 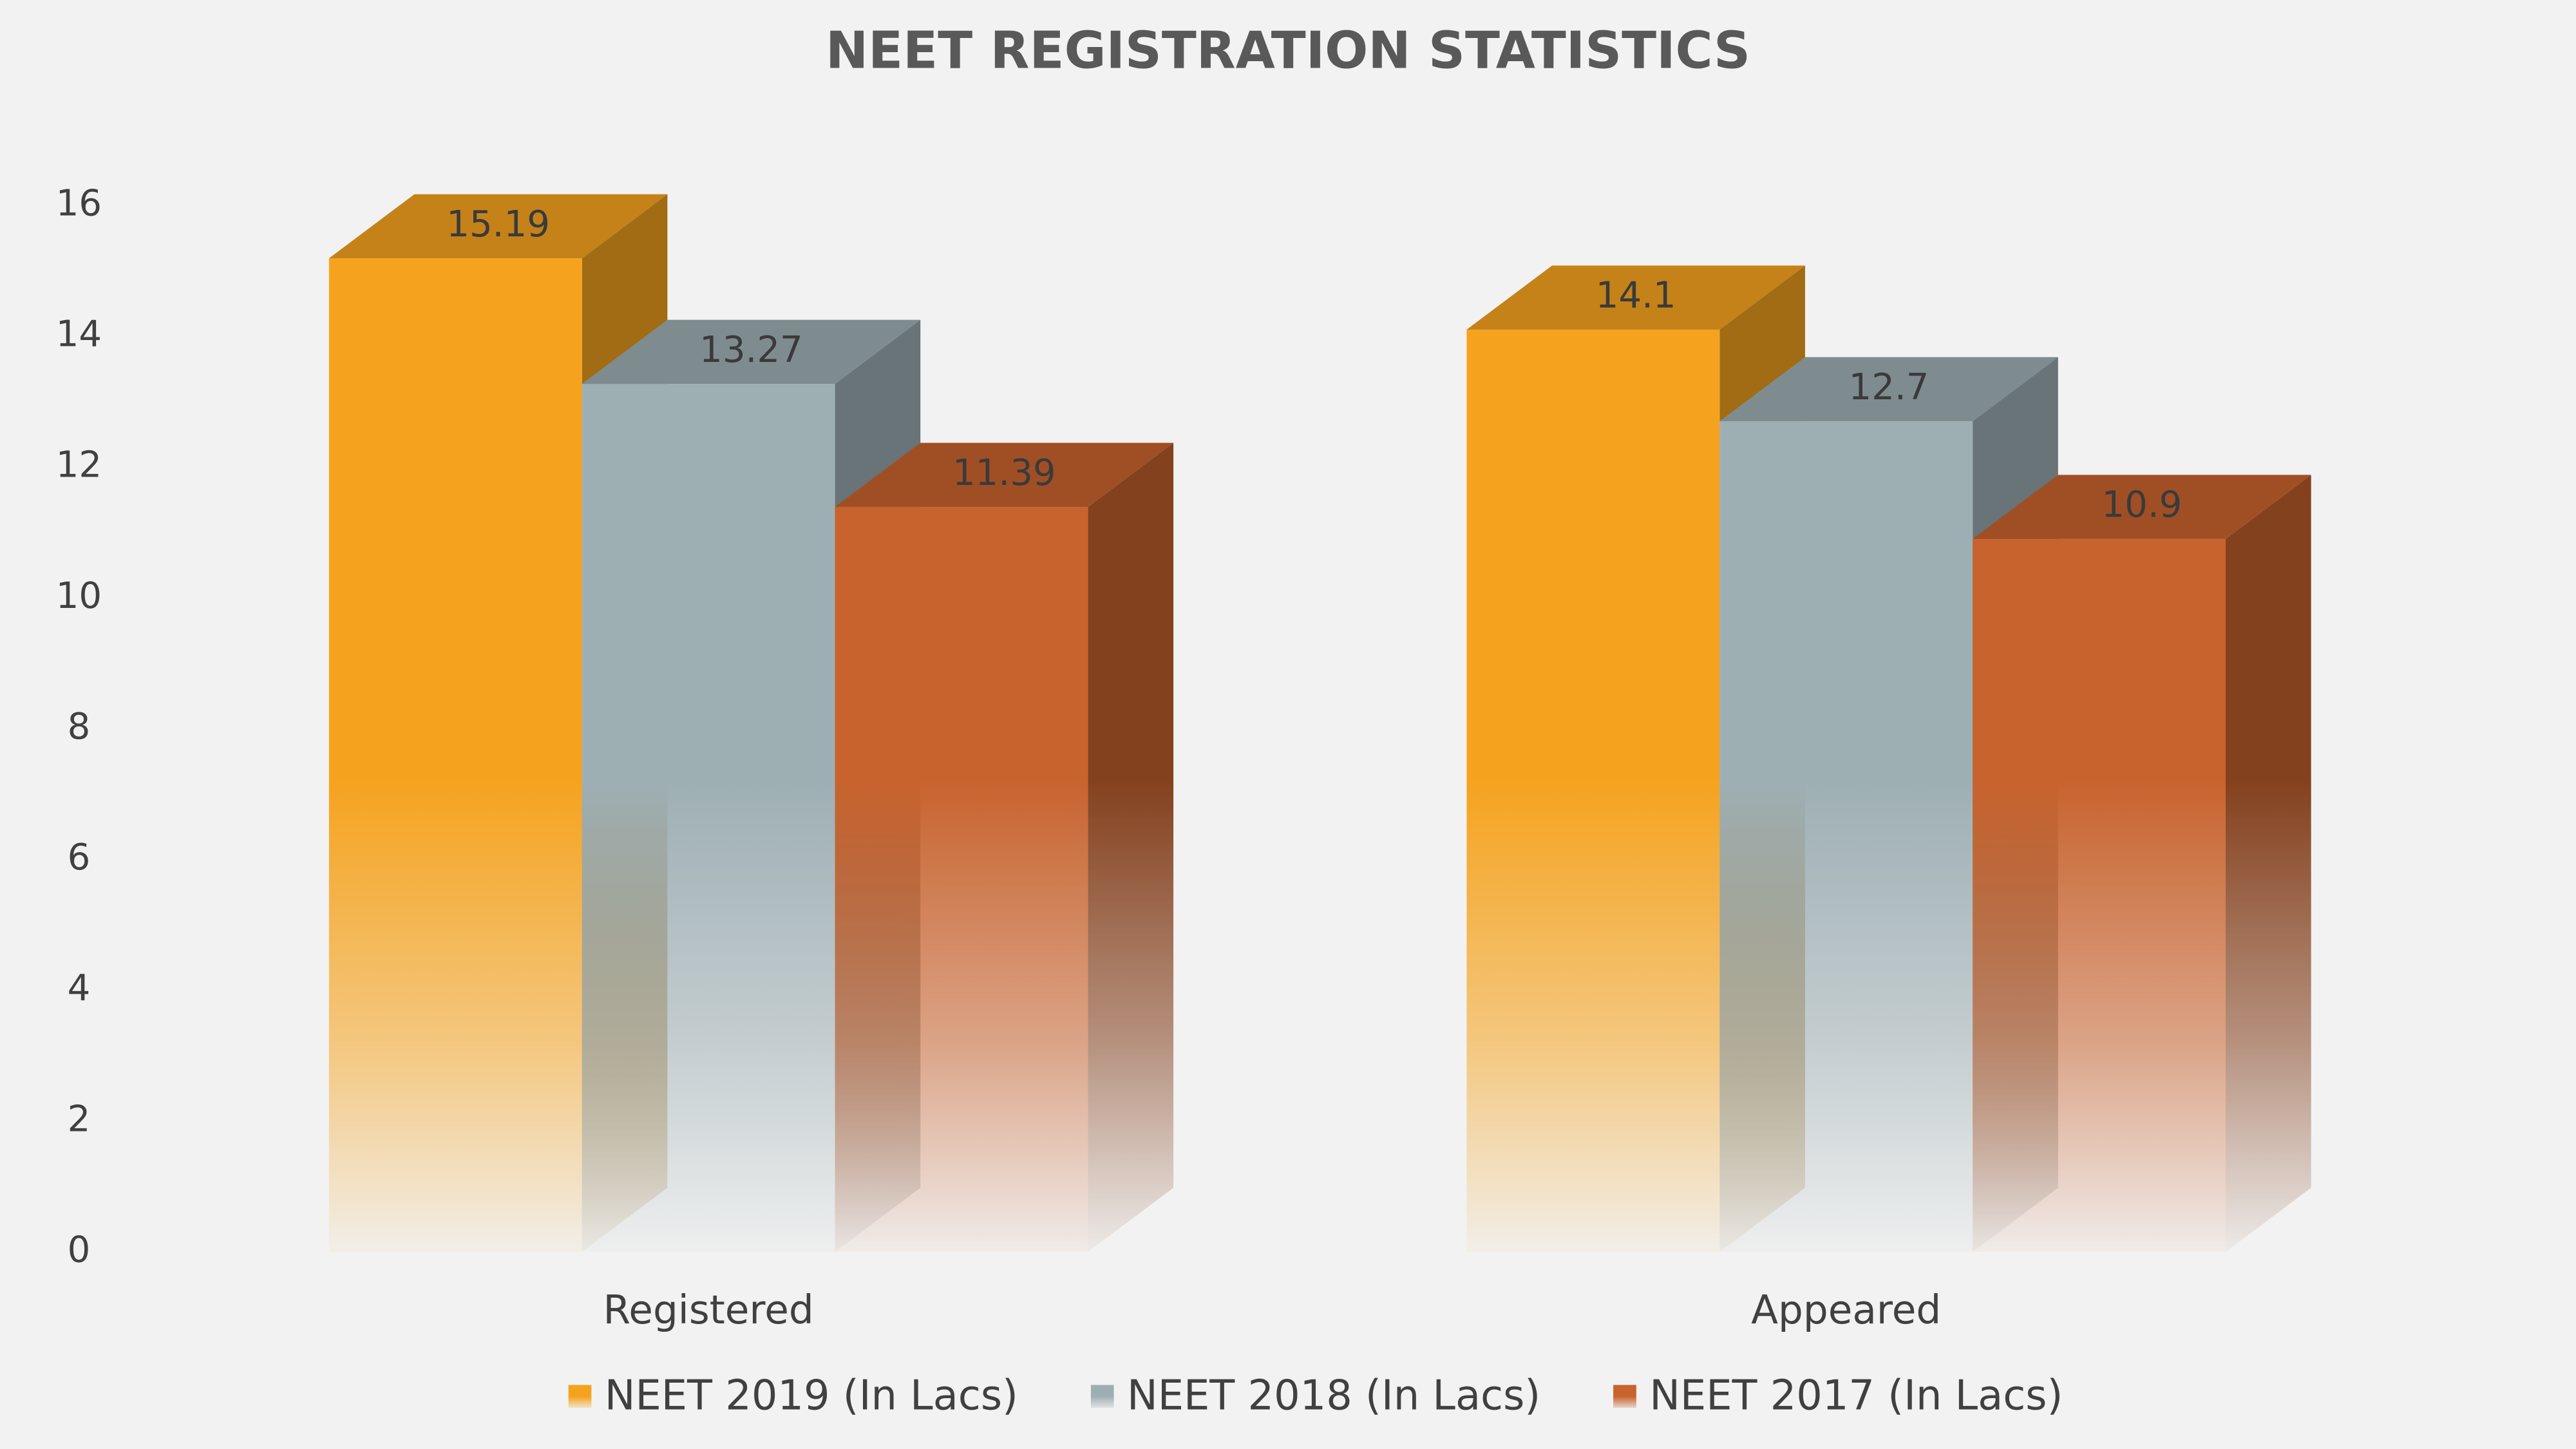 I want to click on value-label: 11.39, so click(x=1004, y=473).